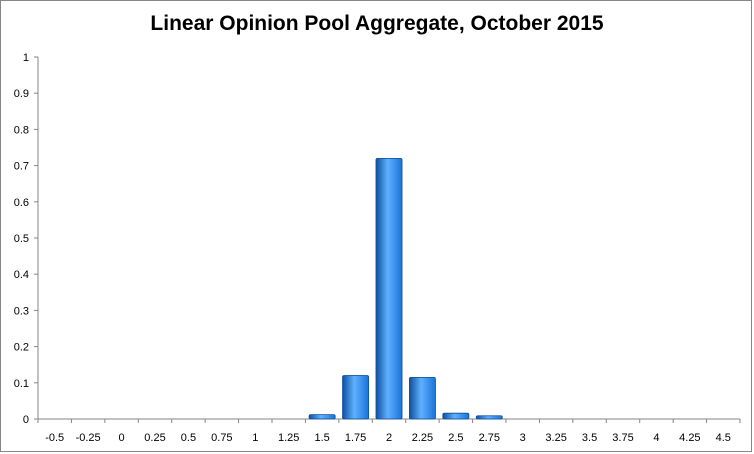  Describe the element at coordinates (489, 438) in the screenshot. I see `x-tick-label: 2.75` at that location.